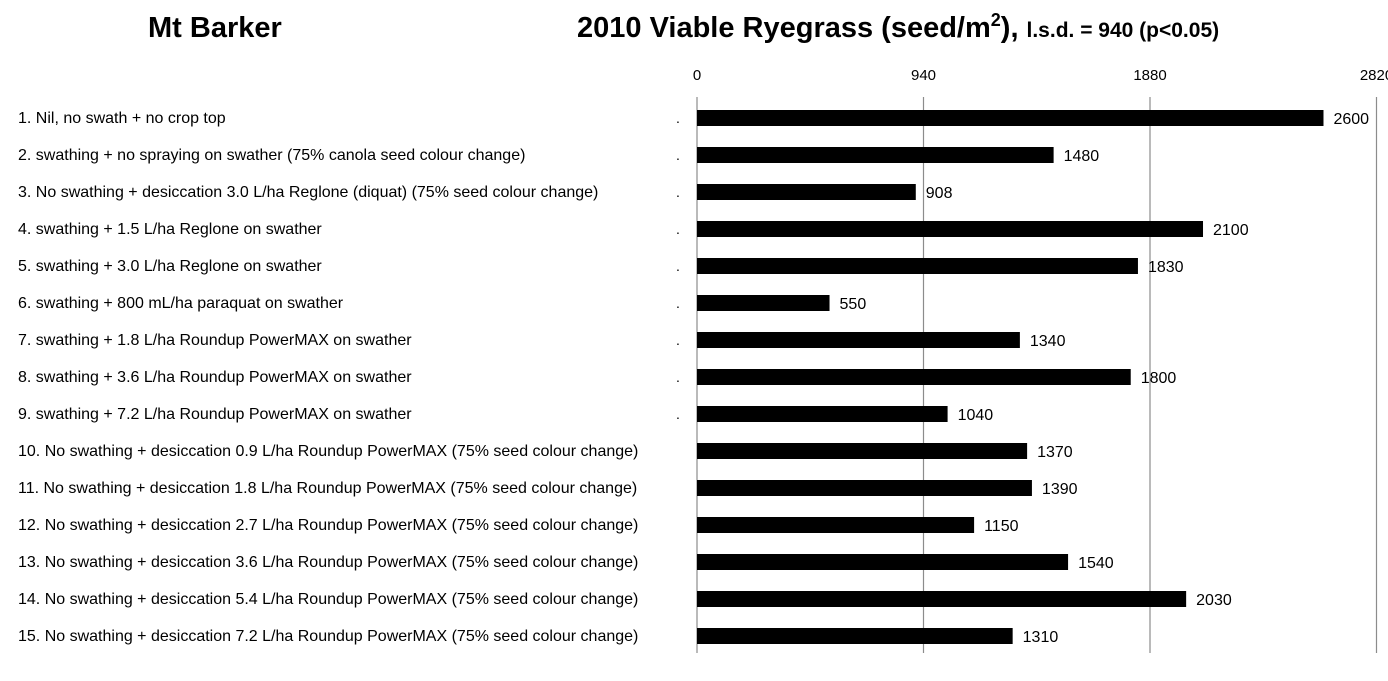 This screenshot has width=1388, height=681. What do you see at coordinates (923, 75) in the screenshot?
I see `x-tick-label: 940` at bounding box center [923, 75].